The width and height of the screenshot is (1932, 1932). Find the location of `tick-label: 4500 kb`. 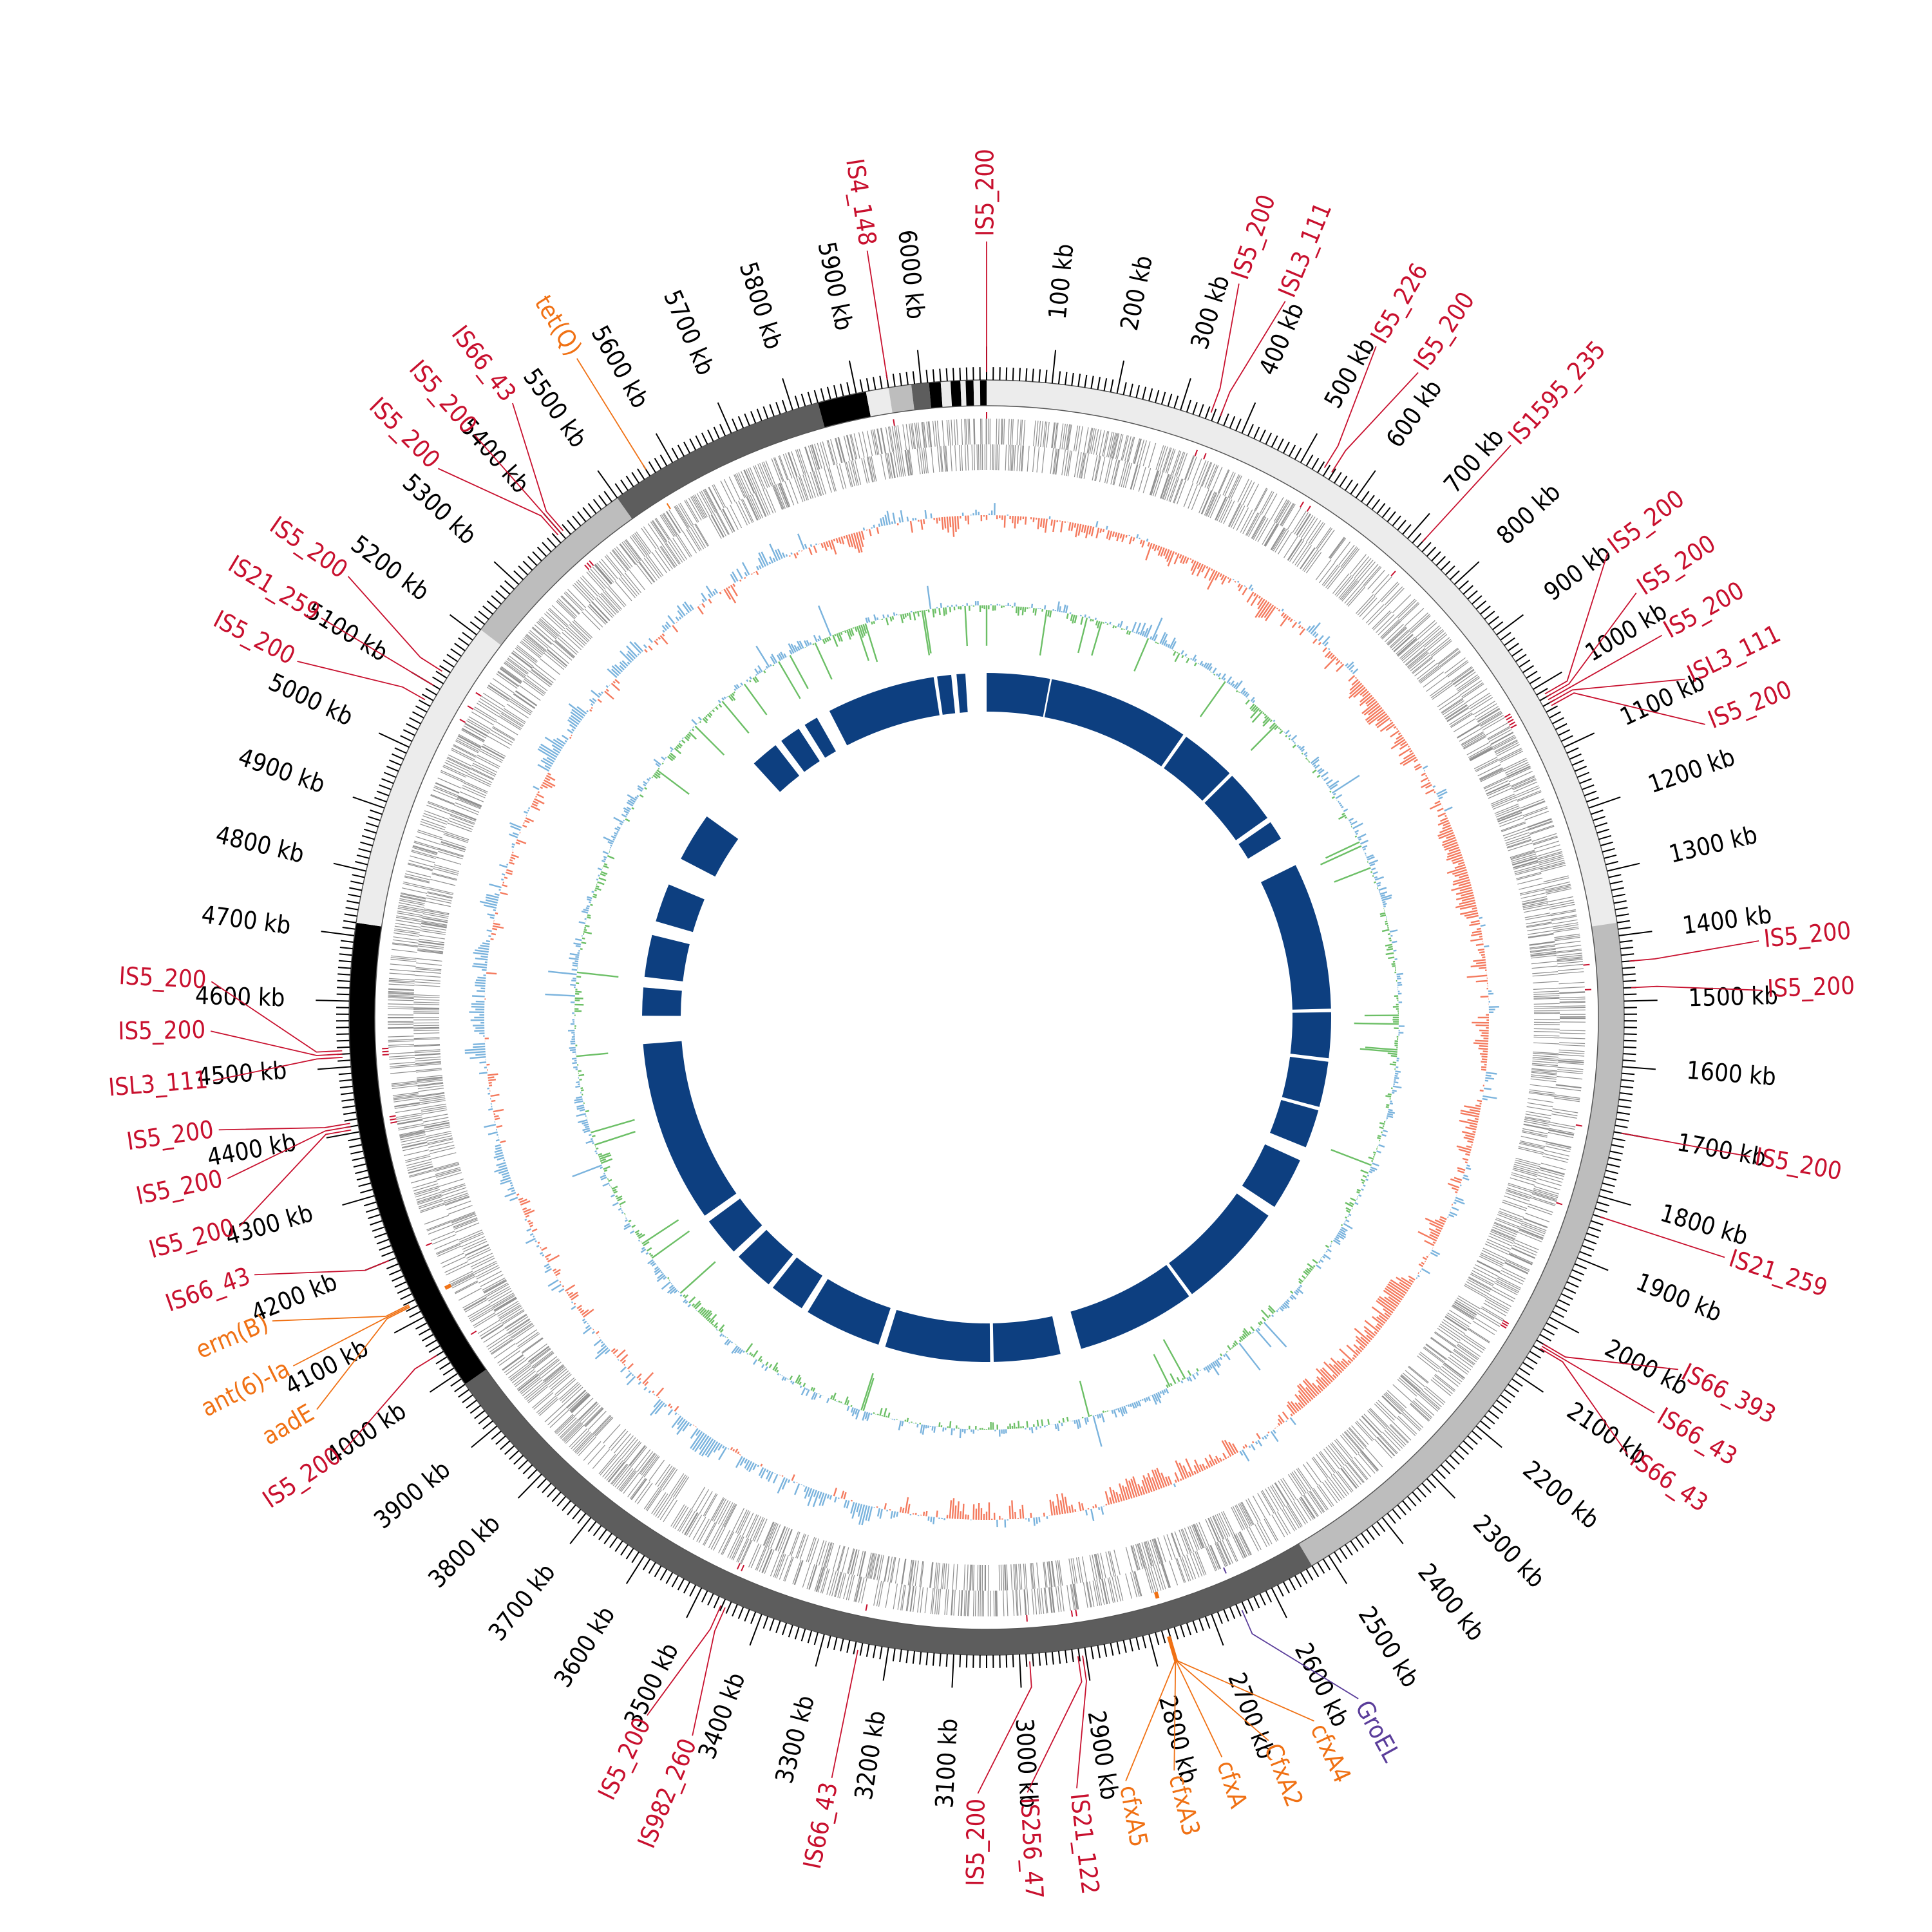

tick-label: 4500 kb is located at coordinates (241, 1074).